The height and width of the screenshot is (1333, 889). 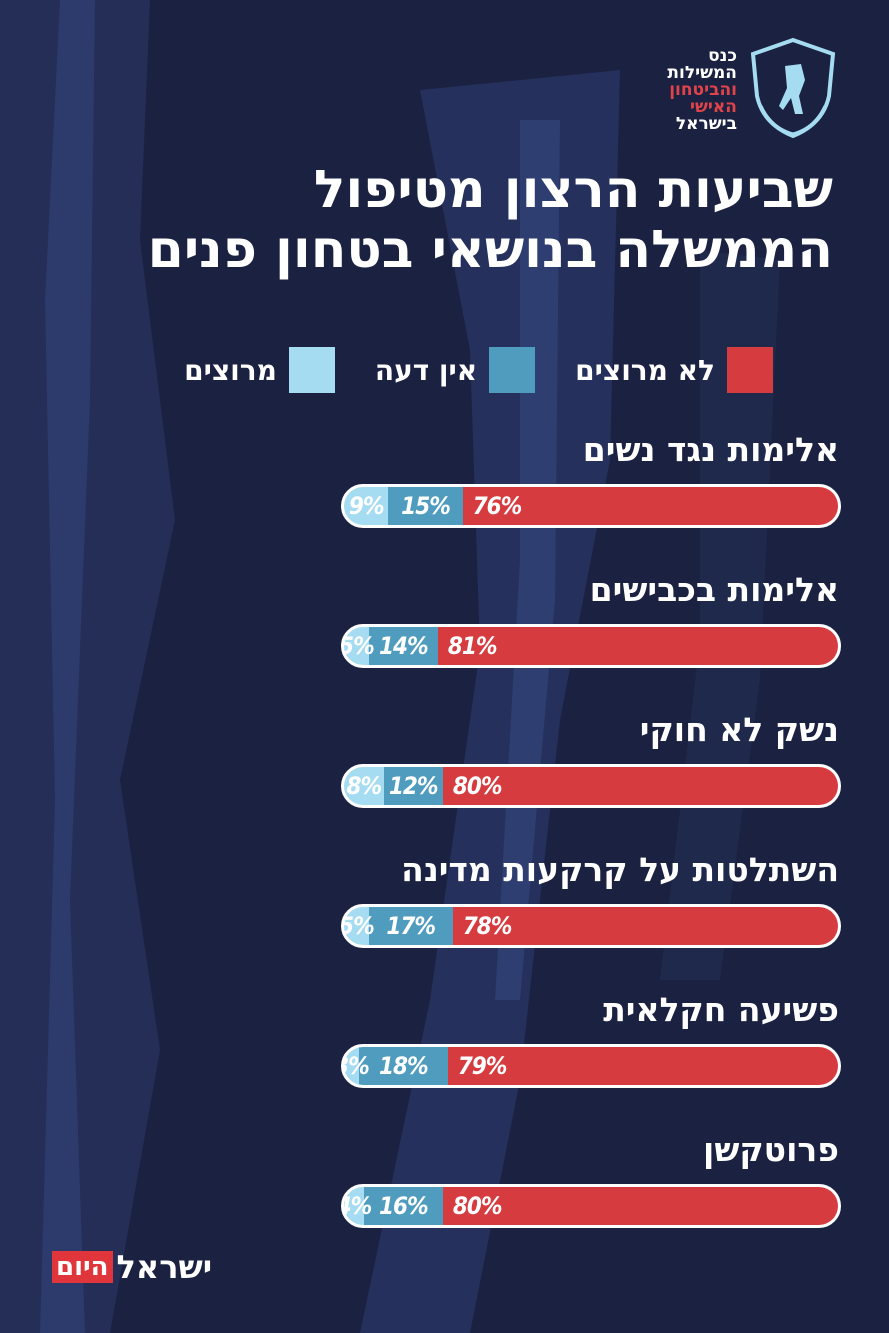 What do you see at coordinates (490, 250) in the screenshot?
I see `title-line-2: הממשלה בנושאי בטחון פנים` at bounding box center [490, 250].